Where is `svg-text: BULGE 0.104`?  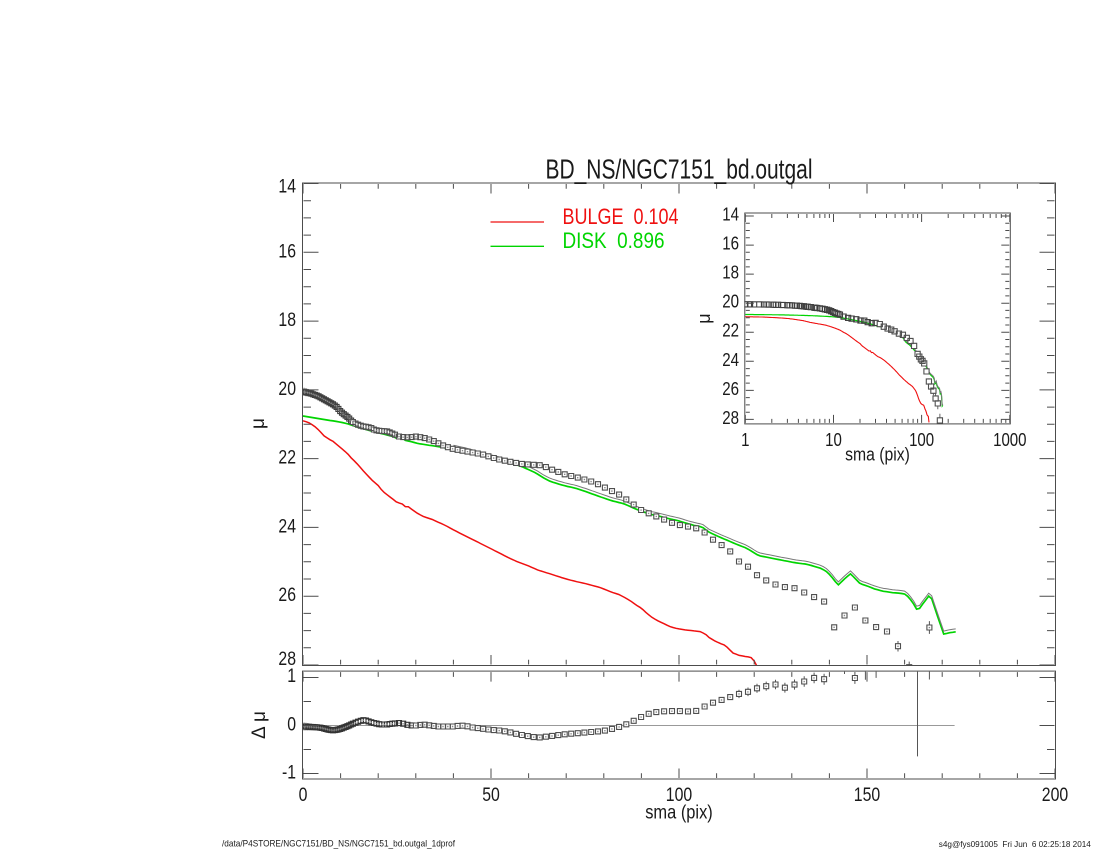
svg-text: BULGE 0.104 is located at coordinates (621, 216).